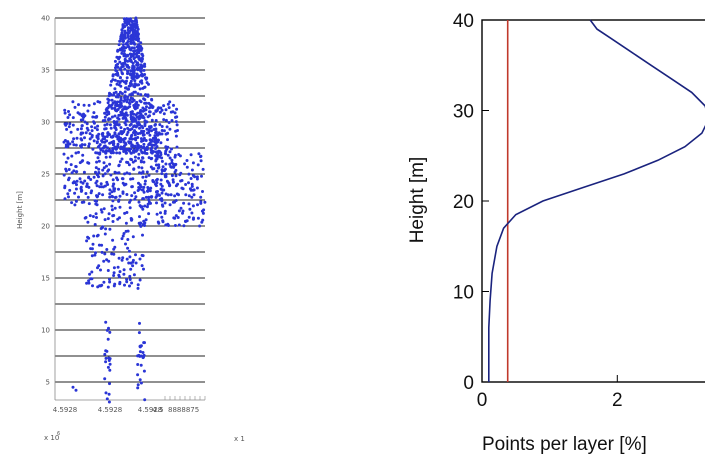  Describe the element at coordinates (45, 279) in the screenshot. I see `scatter-y-tick-label: 15` at that location.